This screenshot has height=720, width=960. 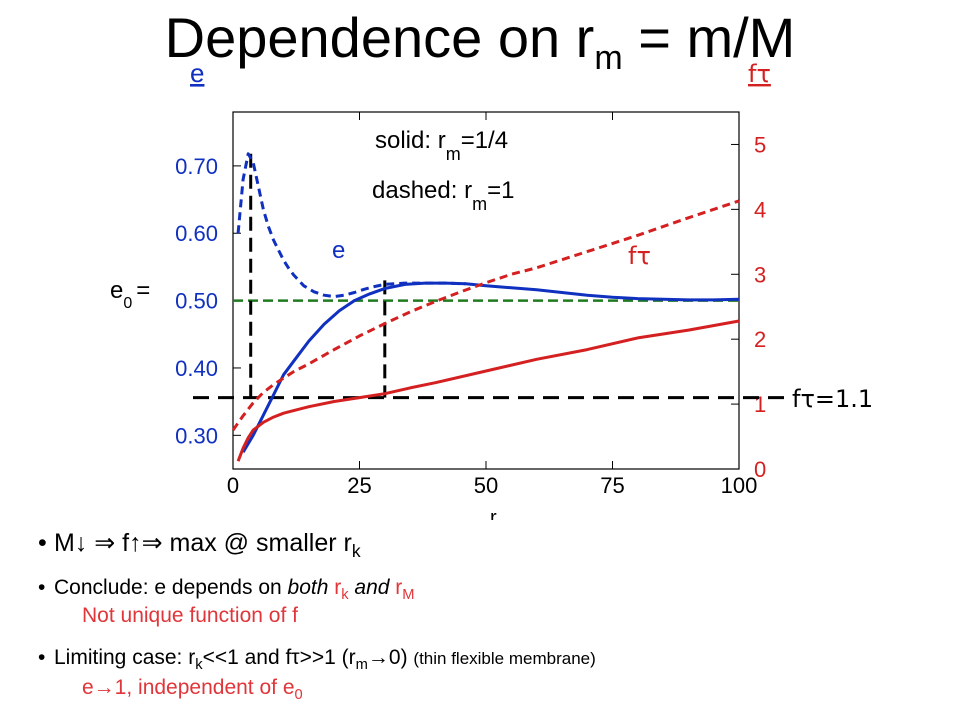 What do you see at coordinates (486, 485) in the screenshot?
I see `x-tick-label: 50` at bounding box center [486, 485].